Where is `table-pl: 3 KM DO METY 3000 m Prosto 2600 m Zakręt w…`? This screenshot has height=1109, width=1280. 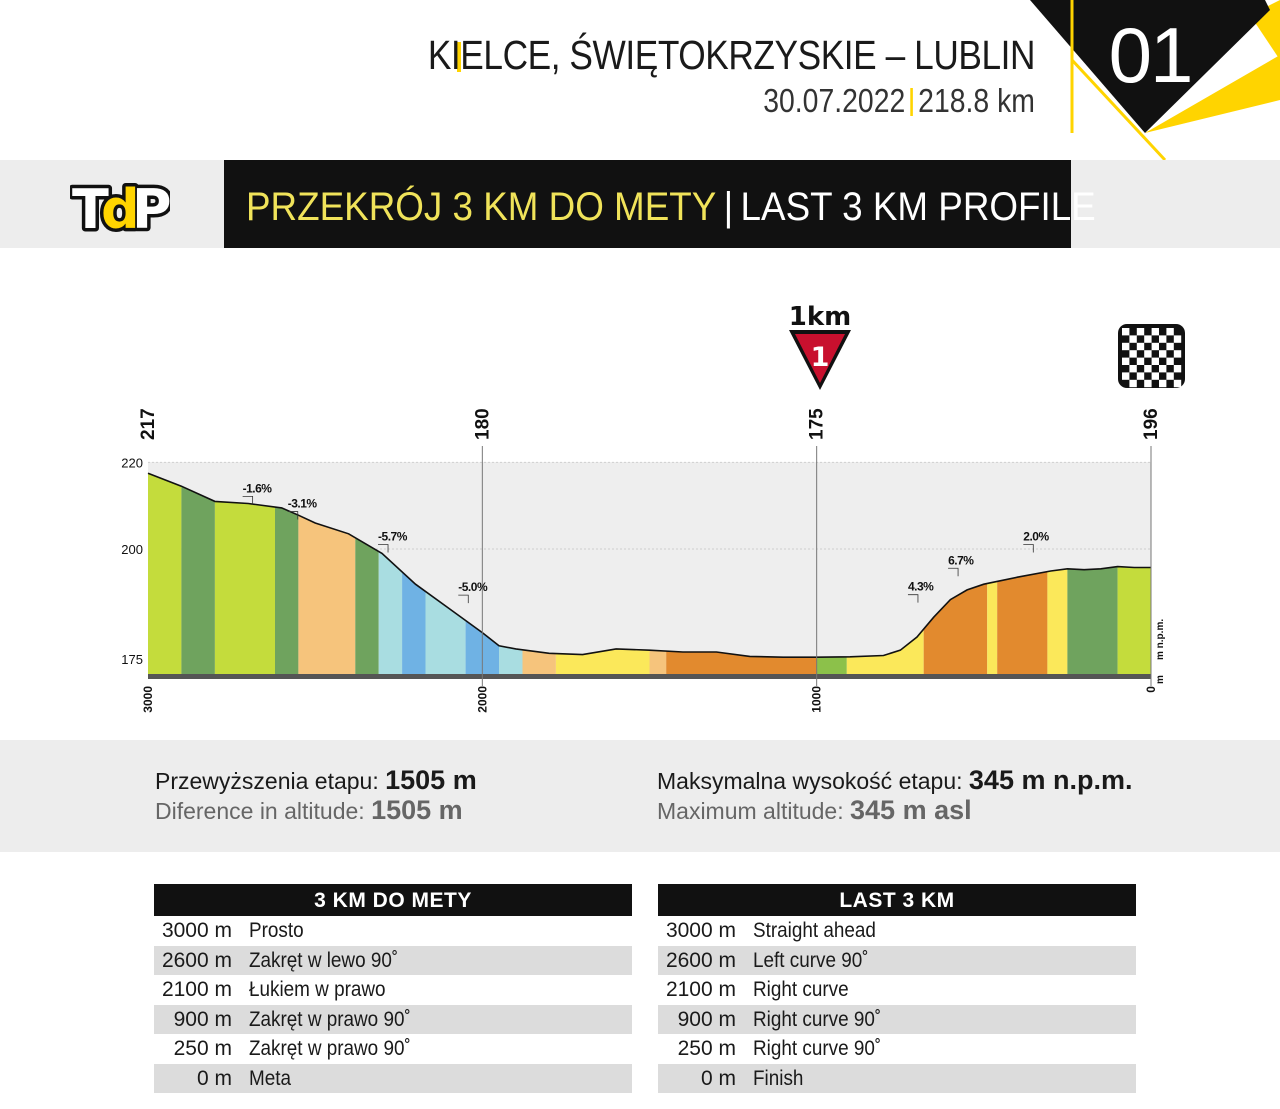 table-pl: 3 KM DO METY 3000 m Prosto 2600 m Zakręt w… is located at coordinates (393, 988).